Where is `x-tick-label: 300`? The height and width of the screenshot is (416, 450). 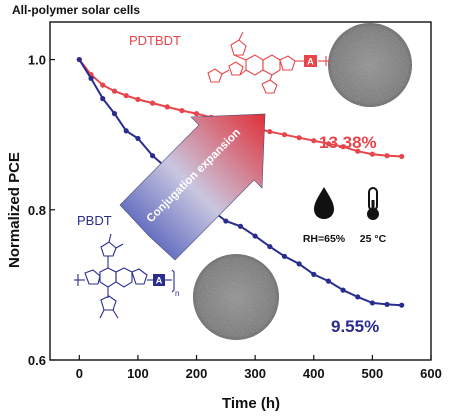
x-tick-label: 300 is located at coordinates (255, 373).